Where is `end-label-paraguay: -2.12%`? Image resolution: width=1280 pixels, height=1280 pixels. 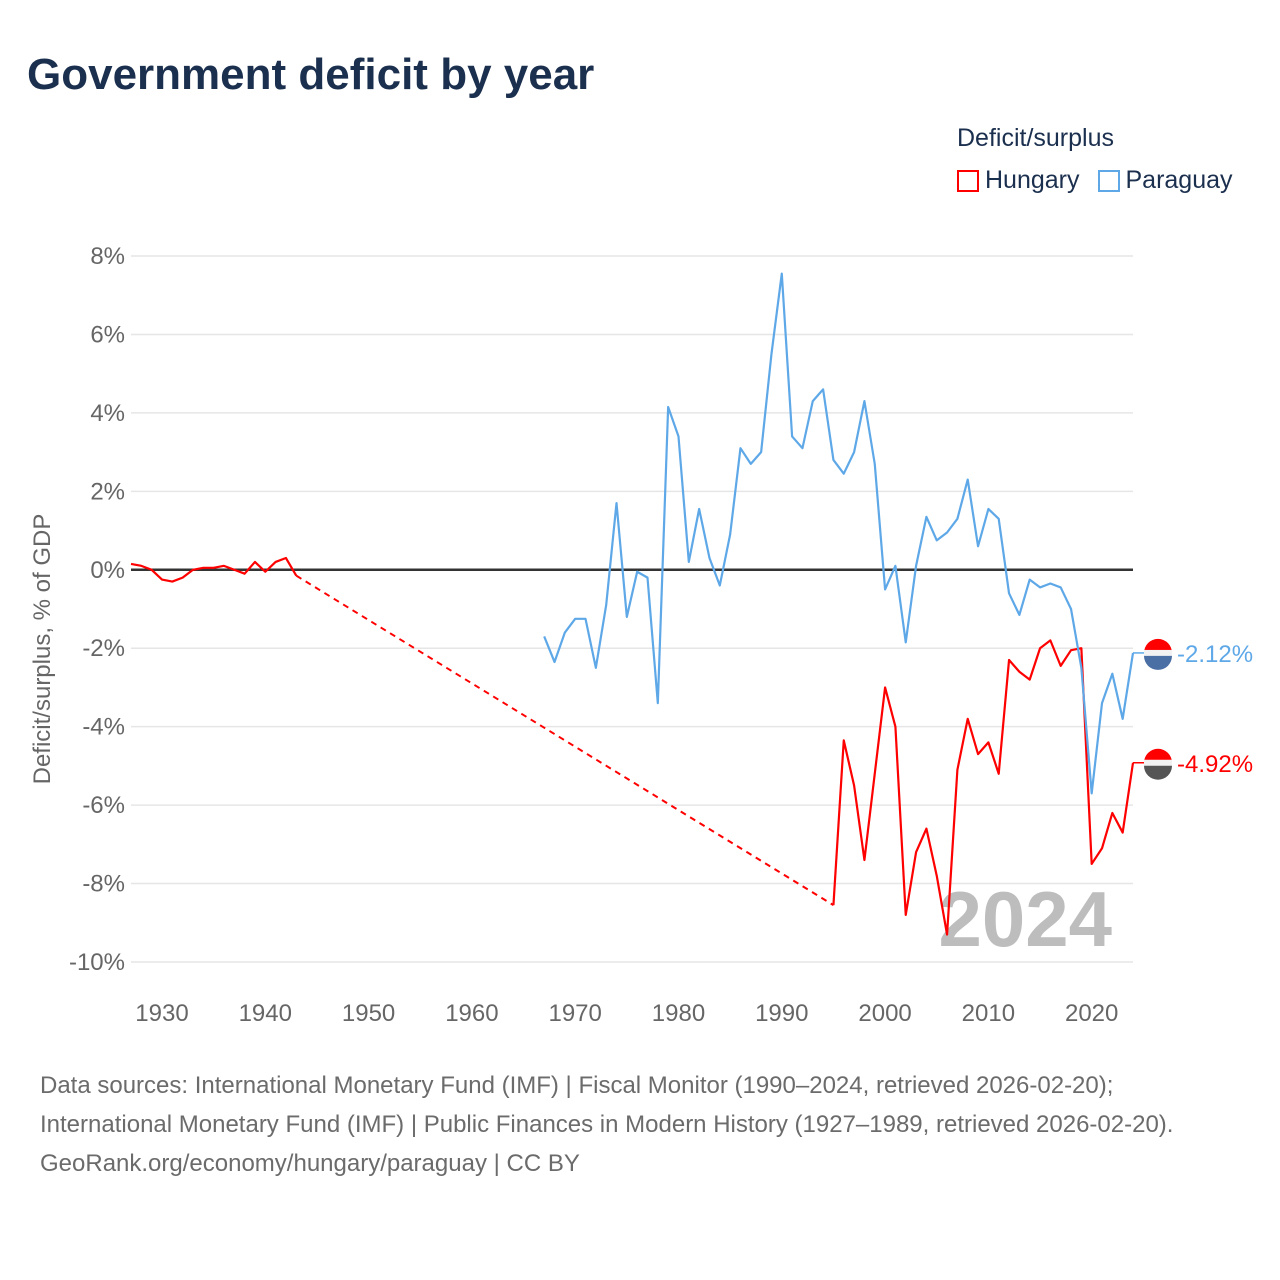
end-label-paraguay: -2.12% is located at coordinates (1215, 654).